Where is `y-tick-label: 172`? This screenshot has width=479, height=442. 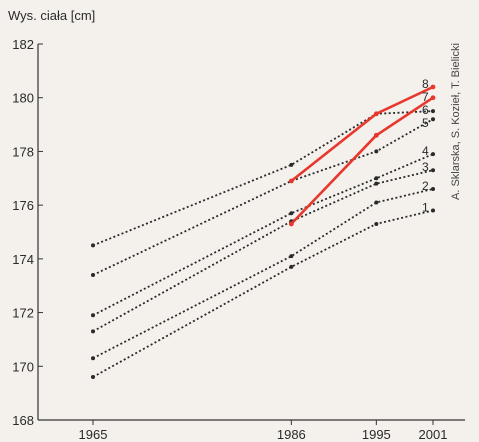
y-tick-label: 172 is located at coordinates (23, 313).